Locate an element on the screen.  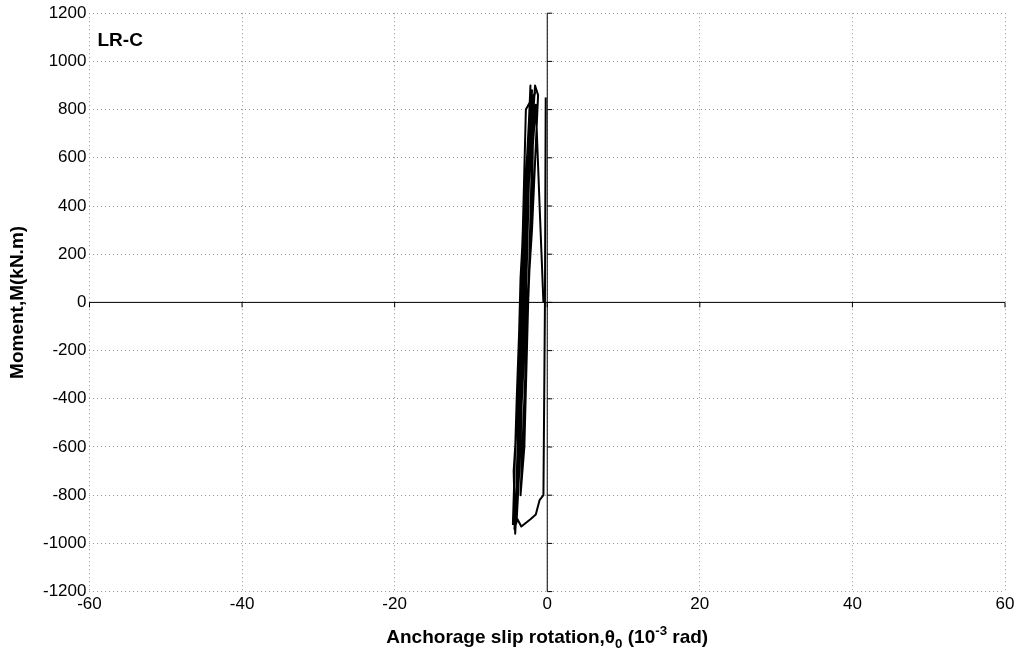
y-tick-label: 0 is located at coordinates (82, 302).